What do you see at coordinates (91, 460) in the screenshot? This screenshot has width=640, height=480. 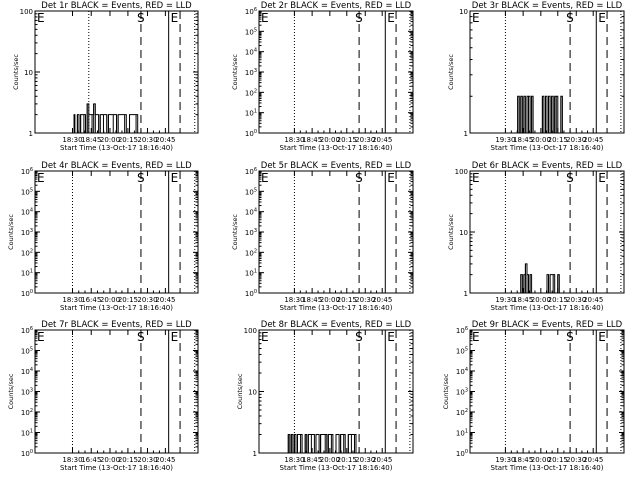 I see `x-tick-label: 16:45` at bounding box center [91, 460].